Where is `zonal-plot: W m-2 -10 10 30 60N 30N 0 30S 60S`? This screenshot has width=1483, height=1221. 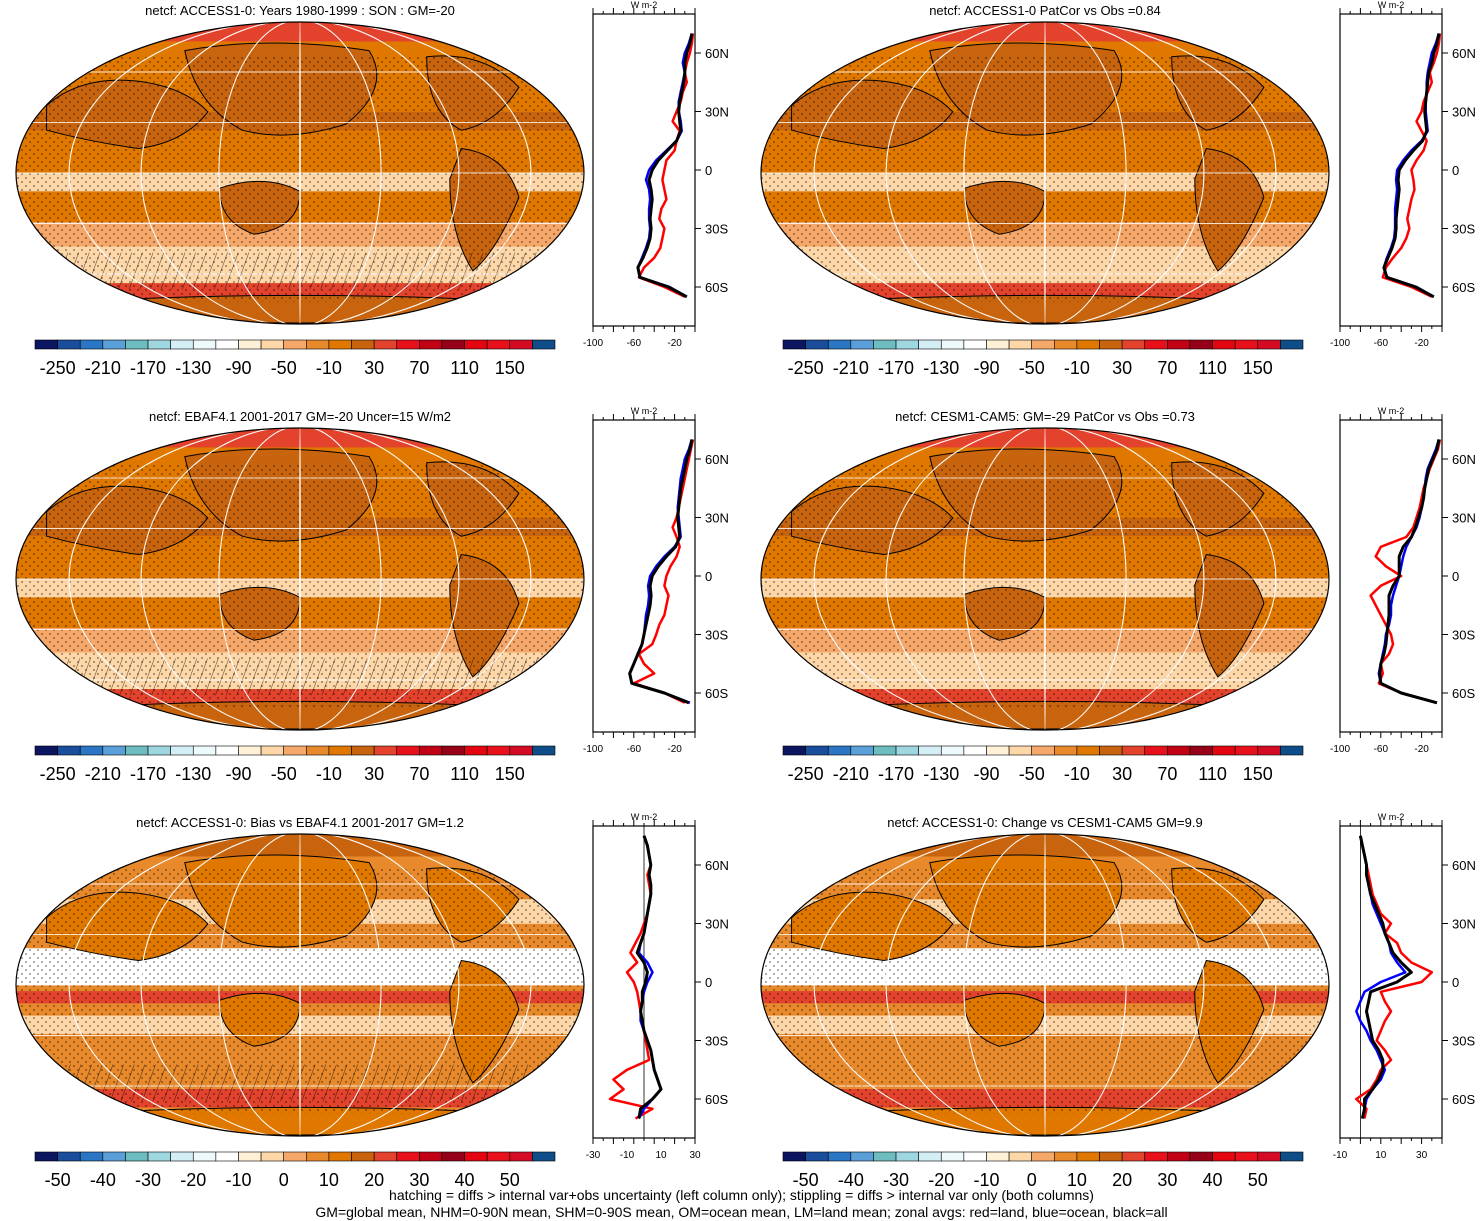
zonal-plot: W m-2 -10 10 30 60N 30N 0 30S 60S is located at coordinates (1404, 986).